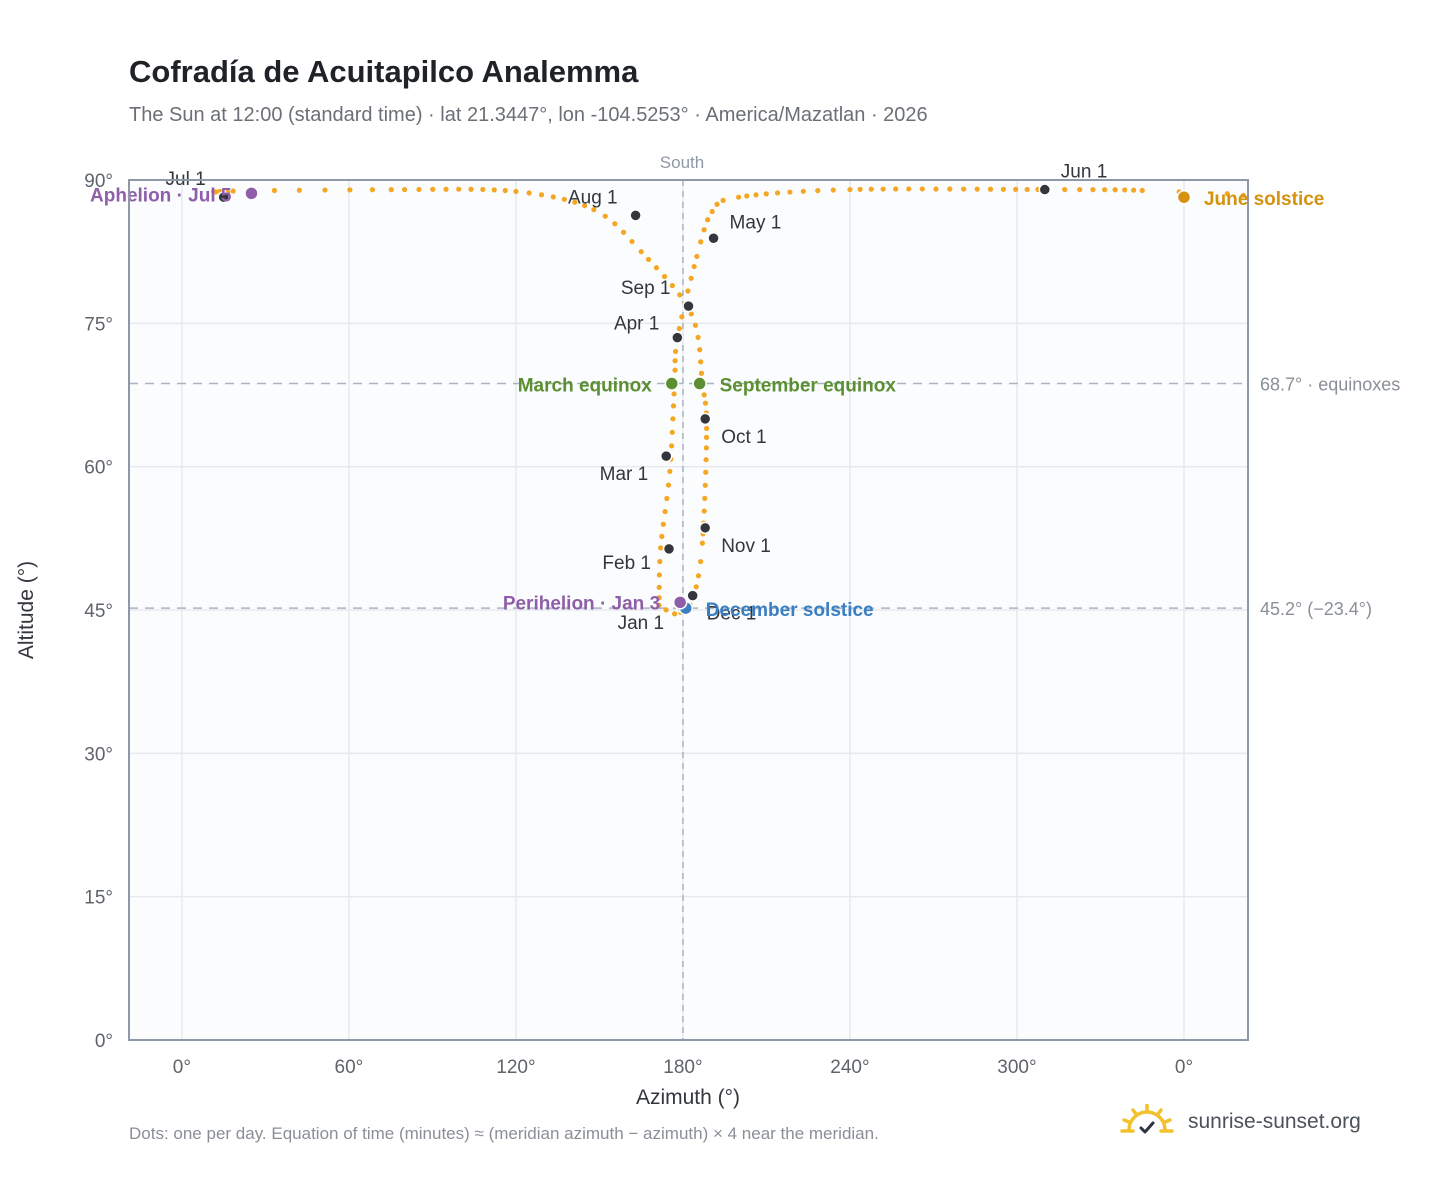 This screenshot has width=1448, height=1188. Describe the element at coordinates (98, 181) in the screenshot. I see `y-tick-label: 90°` at that location.